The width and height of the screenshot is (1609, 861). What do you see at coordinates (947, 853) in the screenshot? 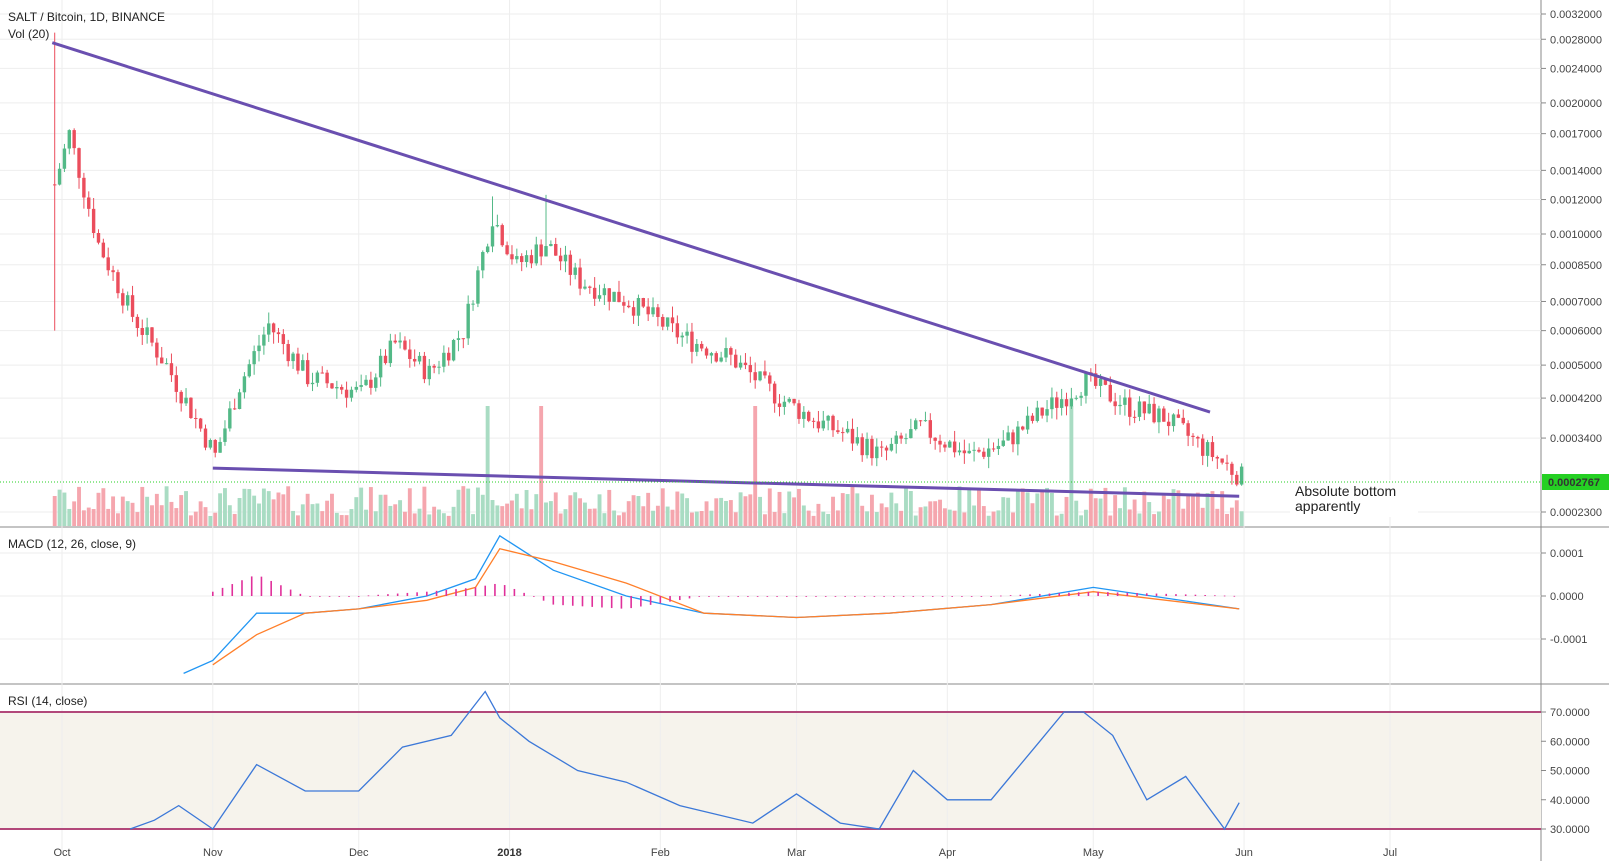
I see `x-tick-label: Apr` at bounding box center [947, 853].